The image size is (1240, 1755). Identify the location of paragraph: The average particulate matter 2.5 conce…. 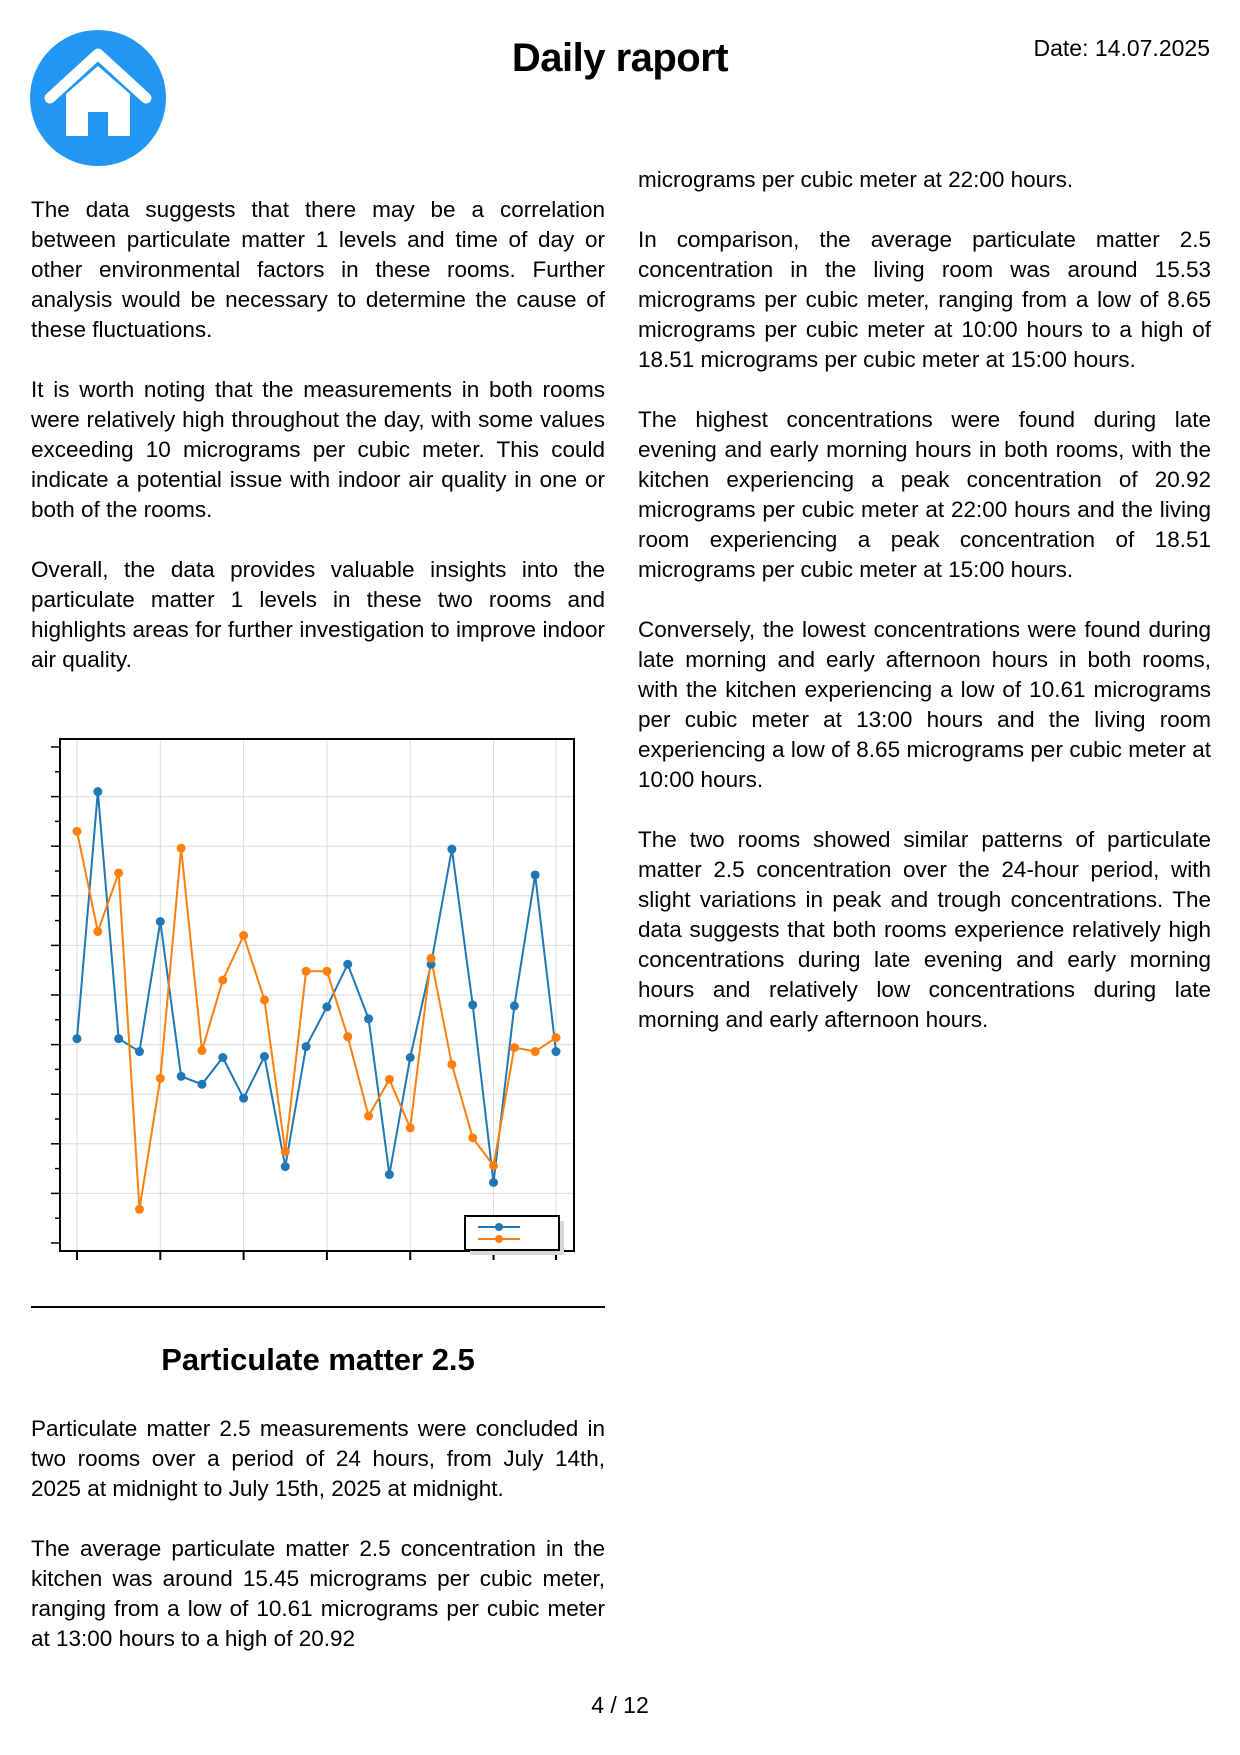
(318, 1593).